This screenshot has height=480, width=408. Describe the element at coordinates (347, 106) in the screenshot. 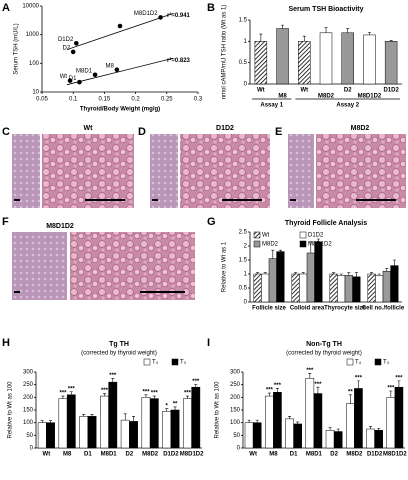

I see `group-label: Assay 2` at that location.